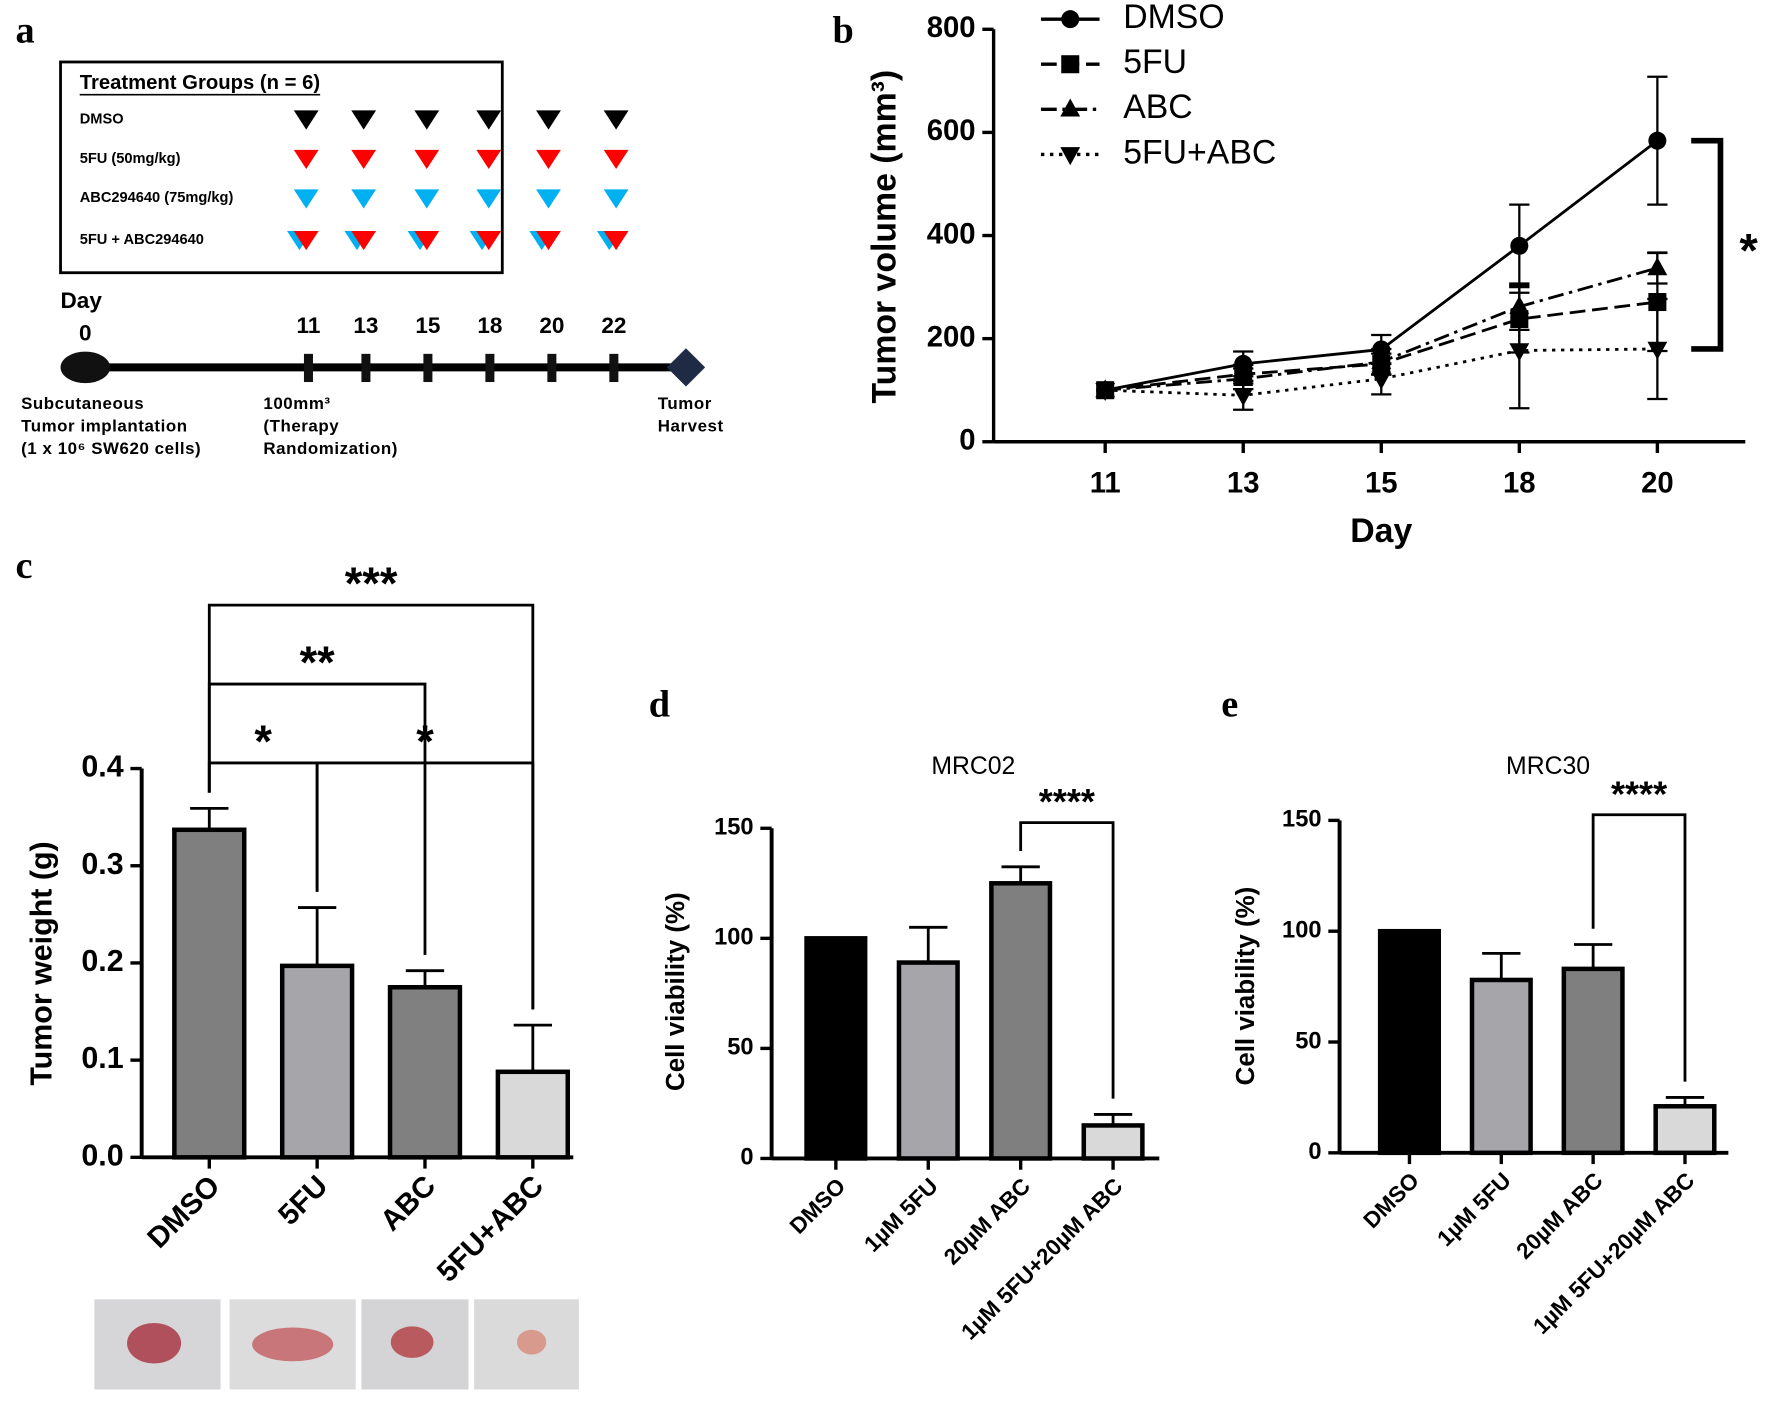  Describe the element at coordinates (104, 426) in the screenshot. I see `timeline-note: Tumor implantation` at that location.